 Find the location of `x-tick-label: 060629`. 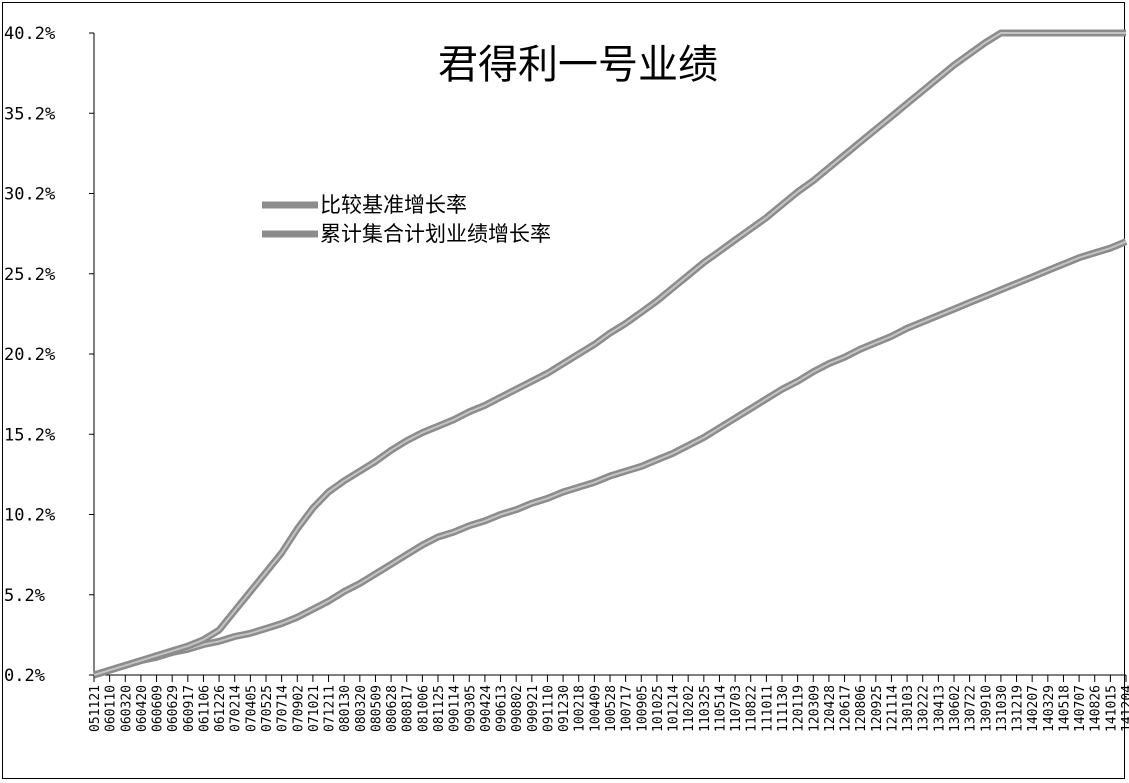

x-tick-label: 060629 is located at coordinates (173, 708).